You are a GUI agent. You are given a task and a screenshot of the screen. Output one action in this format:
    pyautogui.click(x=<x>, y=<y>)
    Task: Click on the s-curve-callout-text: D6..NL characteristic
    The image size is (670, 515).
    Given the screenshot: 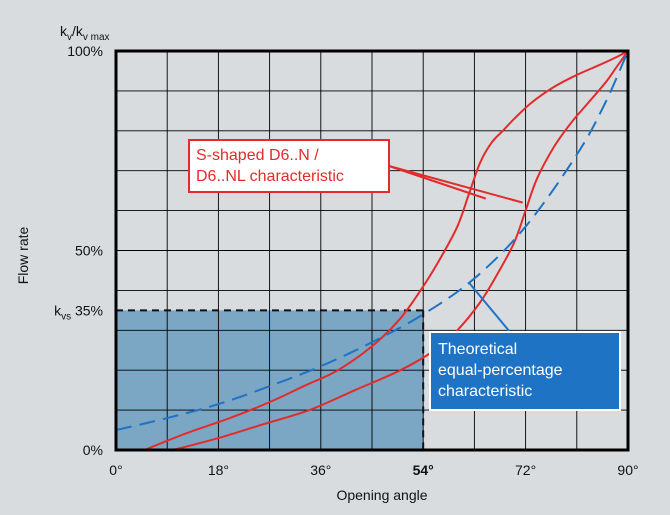 What is the action you would take?
    pyautogui.click(x=270, y=176)
    